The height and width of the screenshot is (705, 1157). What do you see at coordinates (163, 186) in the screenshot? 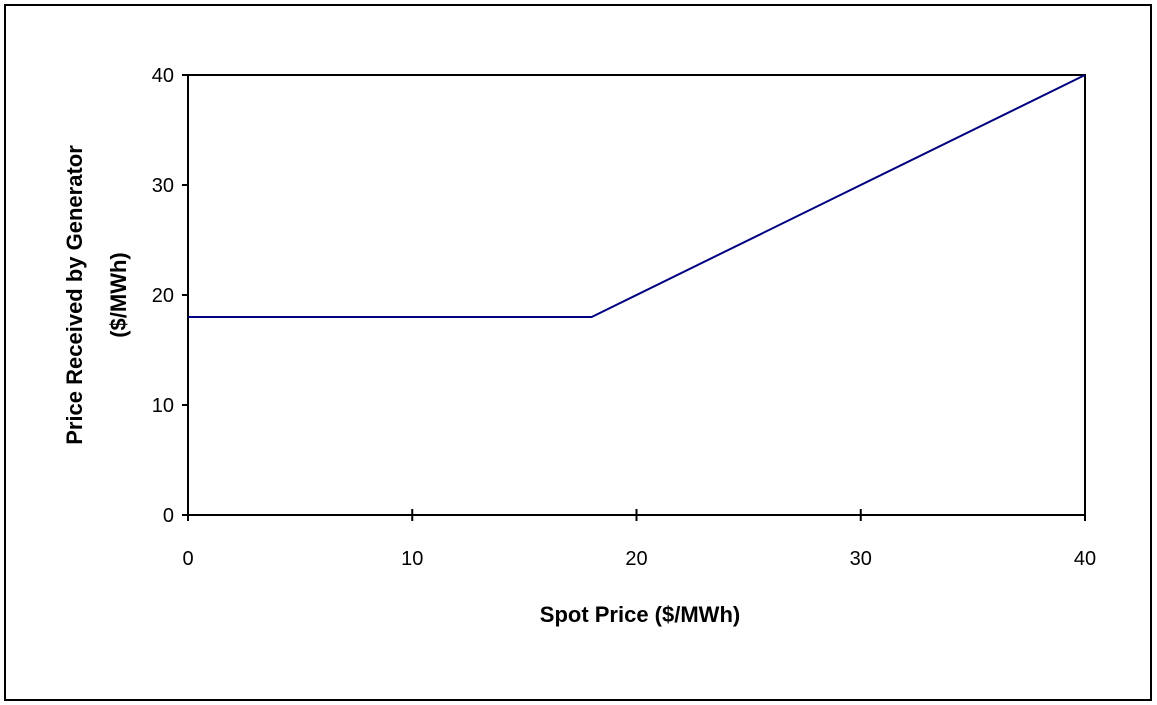
I see `y-tick-label-30: 30` at bounding box center [163, 186].